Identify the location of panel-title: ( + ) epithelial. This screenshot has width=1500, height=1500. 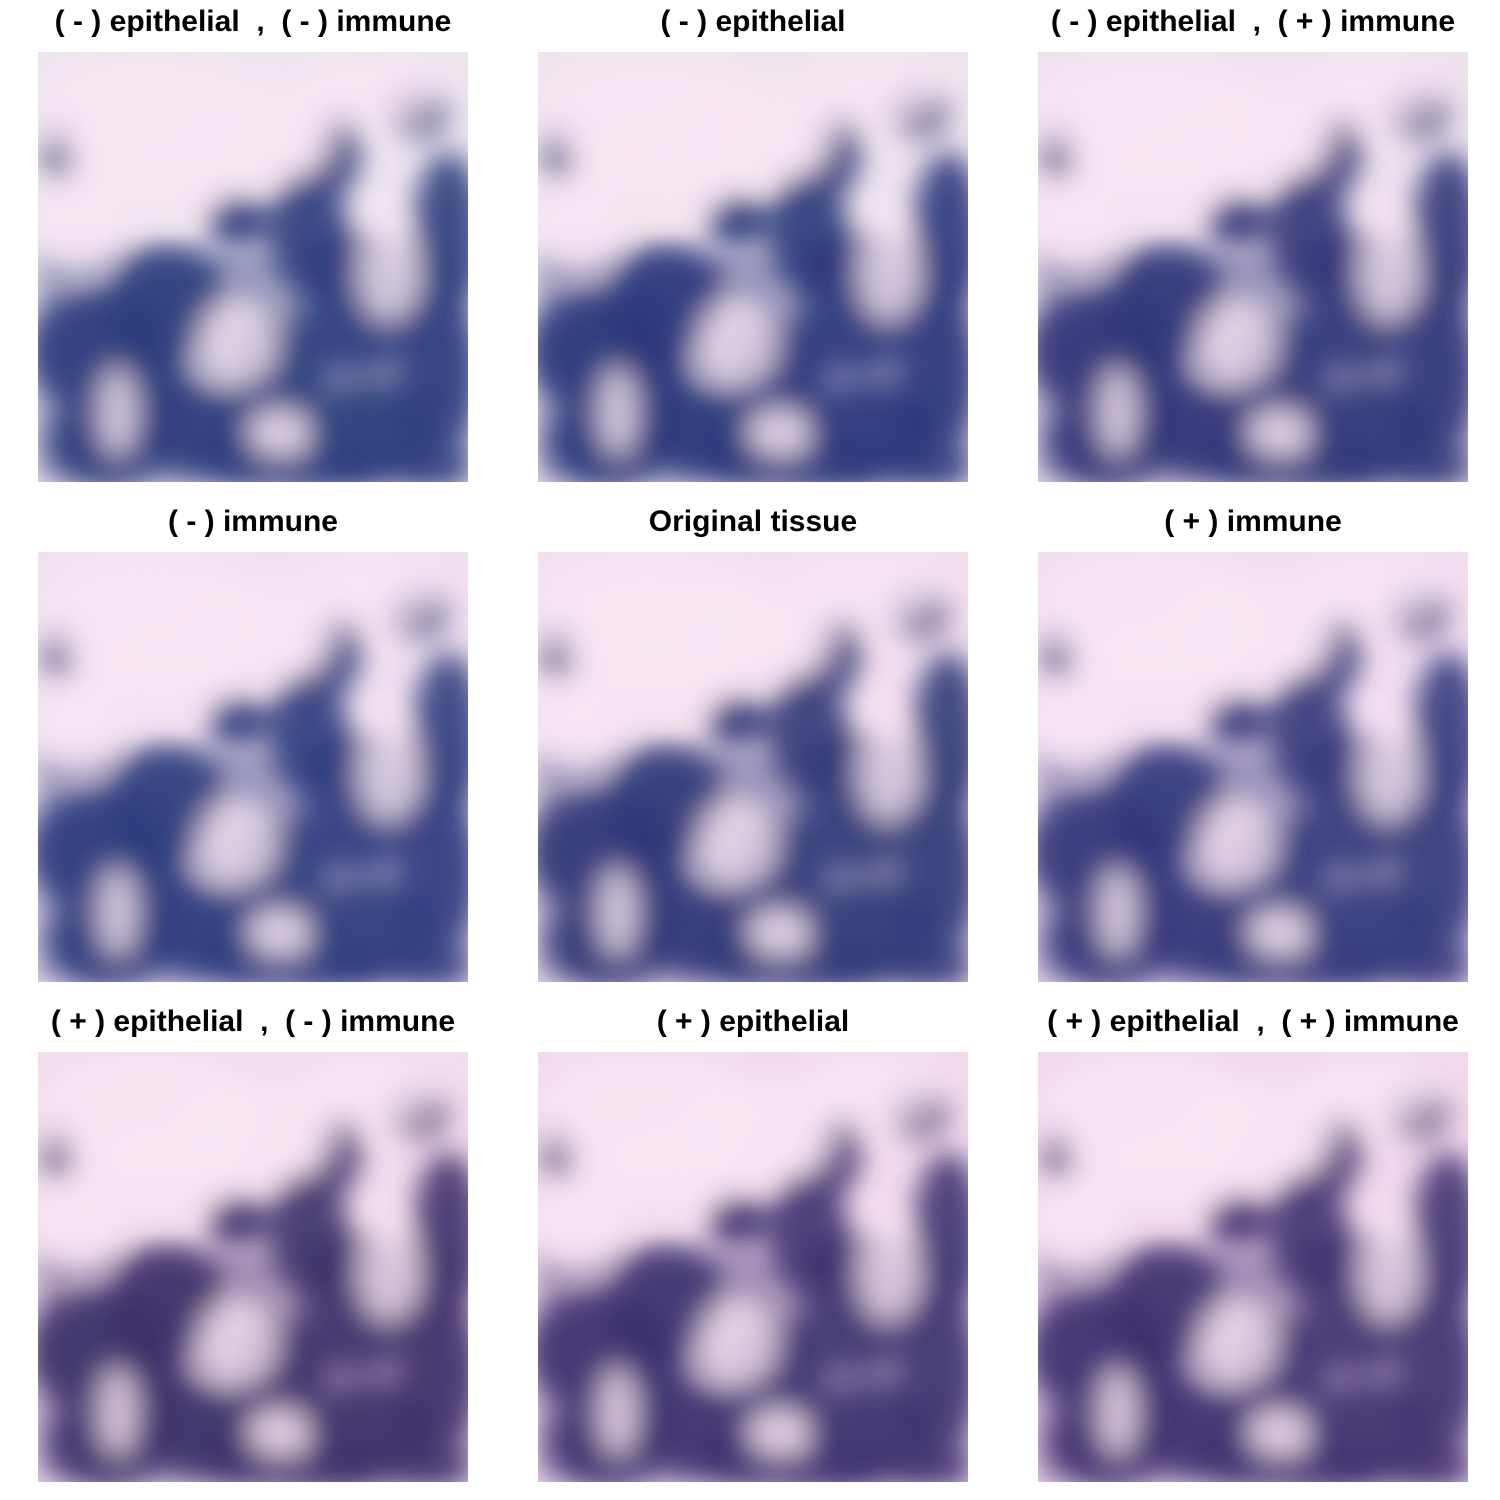
(753, 1021).